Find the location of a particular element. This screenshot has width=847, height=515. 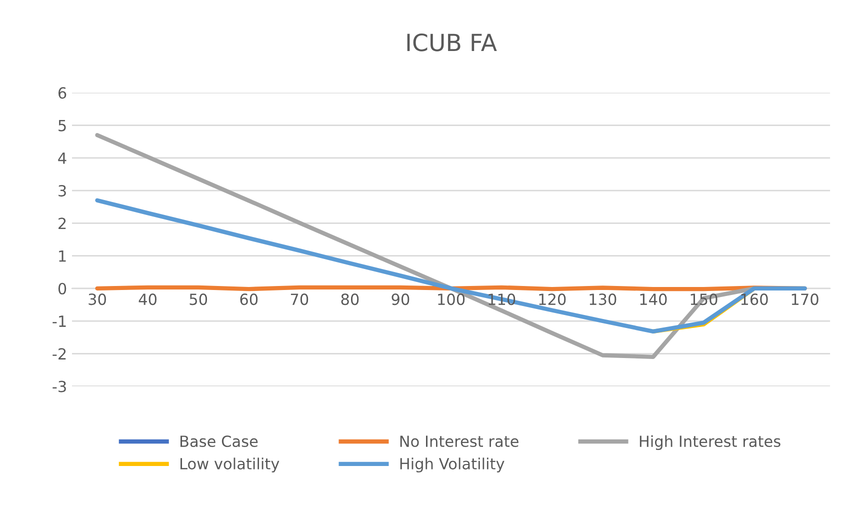

y-tick-label: -3 is located at coordinates (59, 386).